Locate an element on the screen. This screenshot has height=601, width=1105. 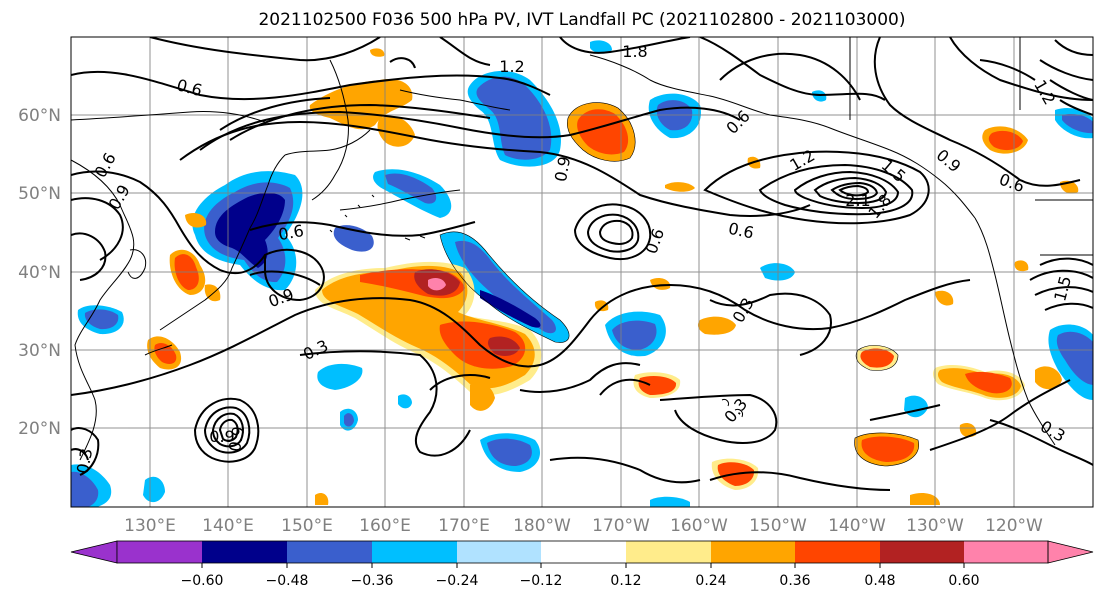
lon-label: 170°E is located at coordinates (464, 526).